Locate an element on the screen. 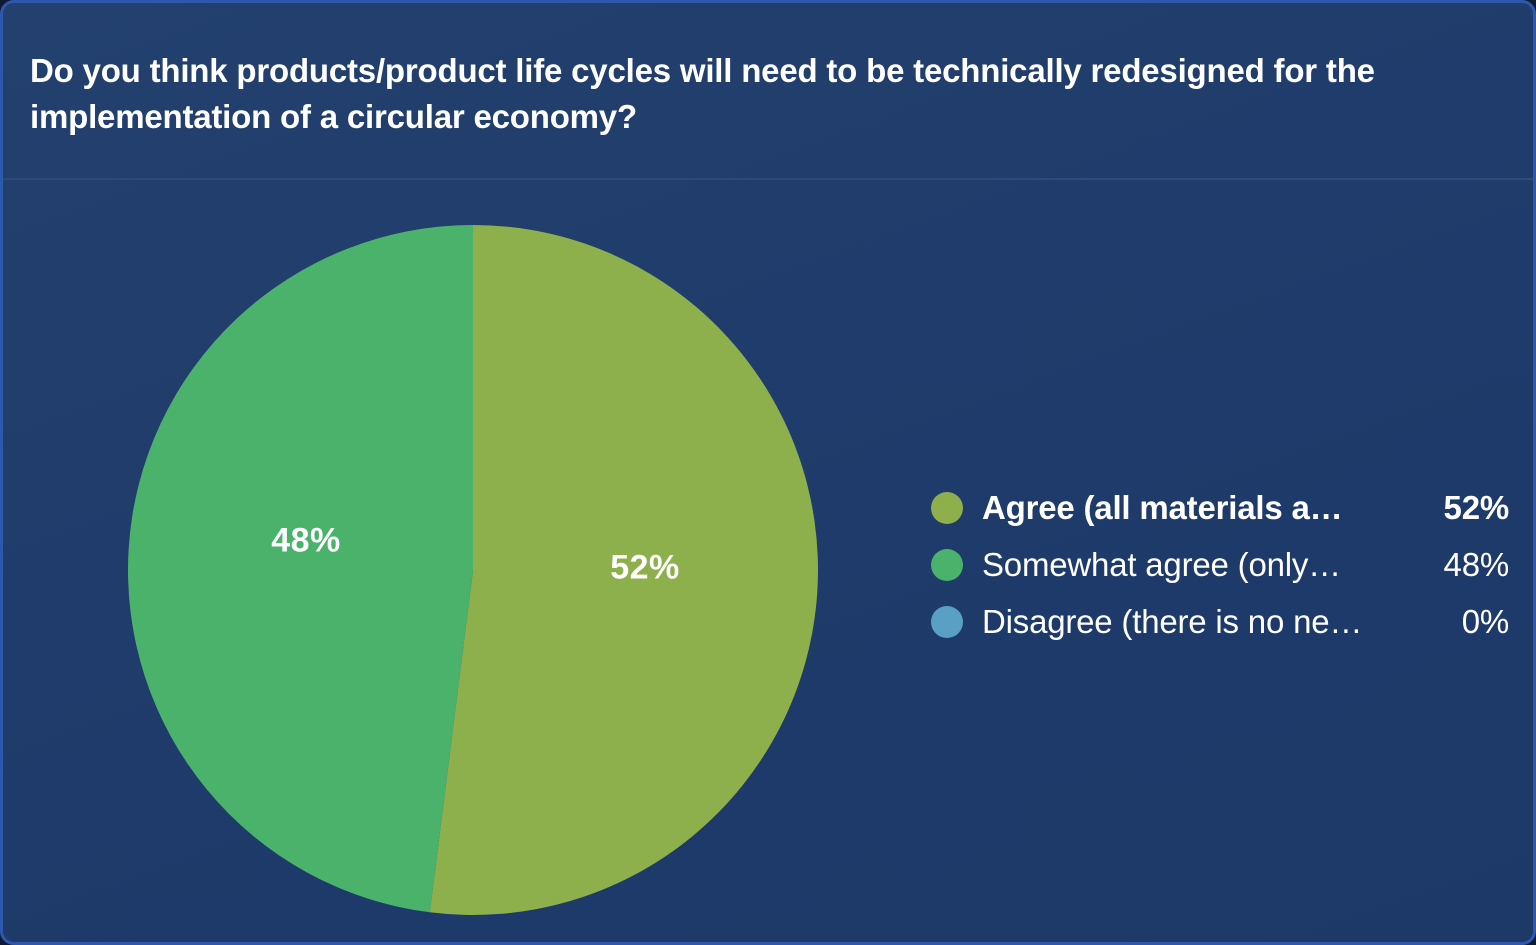 This screenshot has width=1536, height=945. legend-row-agree: Agree (all materials a… 52% is located at coordinates (1220, 507).